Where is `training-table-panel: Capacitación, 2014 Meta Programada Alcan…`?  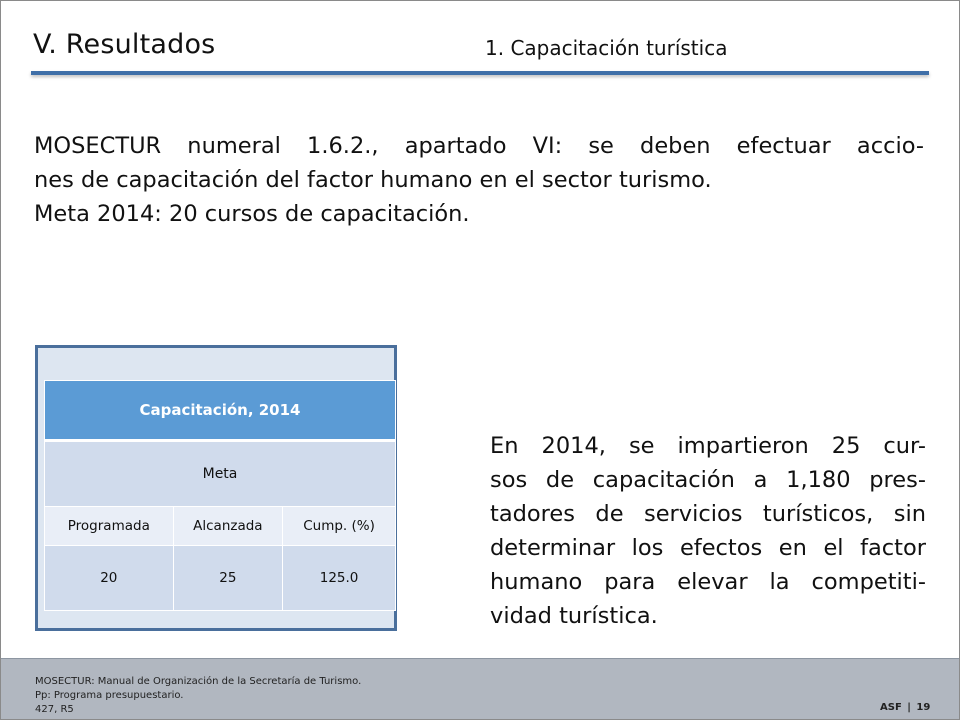 training-table-panel: Capacitación, 2014 Meta Programada Alcan… is located at coordinates (216, 488).